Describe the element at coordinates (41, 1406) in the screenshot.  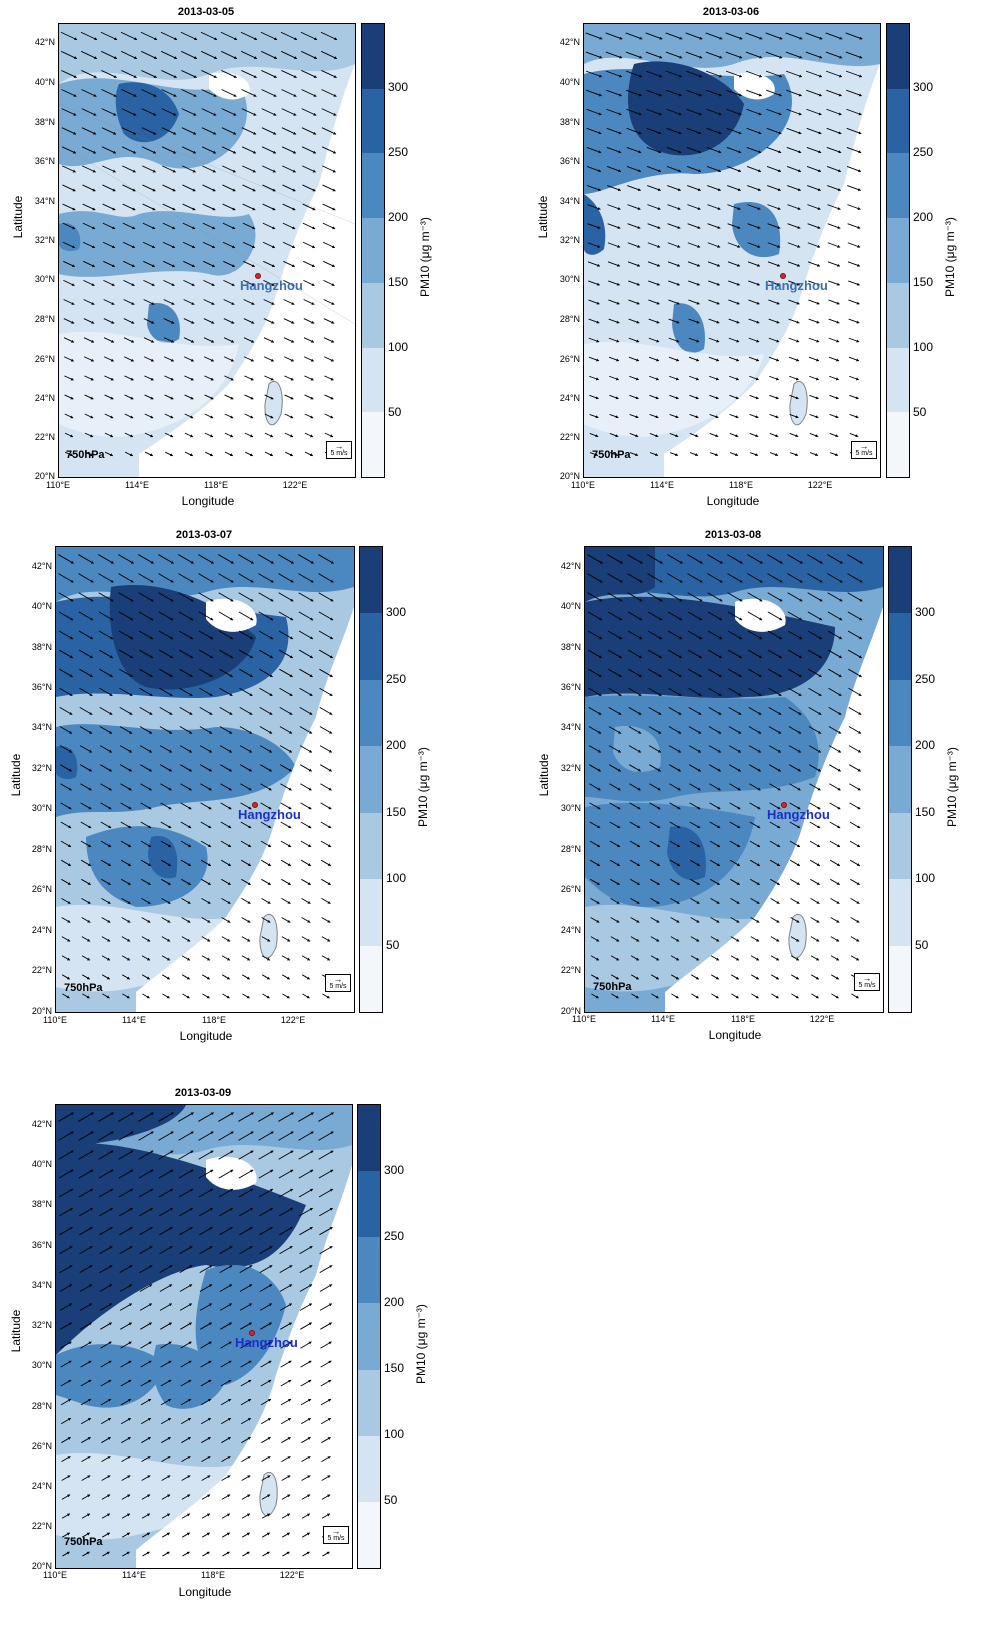
I see `y-tick: 28°N` at that location.